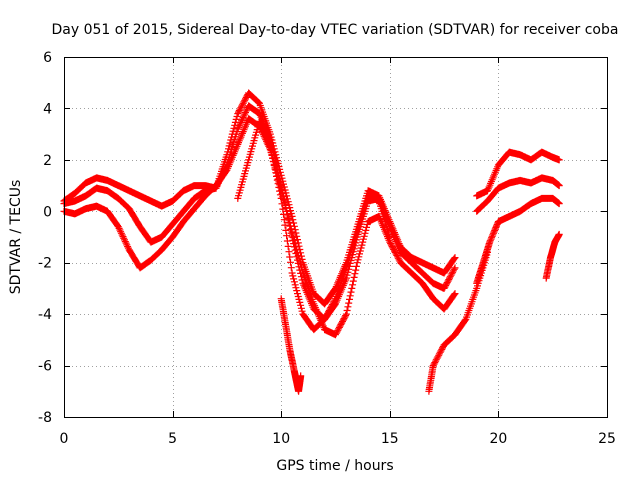 Image resolution: width=640 pixels, height=480 pixels. I want to click on y-tick-labels: -8 -6 -4 -2 0 2 4 6, so click(45, 238).